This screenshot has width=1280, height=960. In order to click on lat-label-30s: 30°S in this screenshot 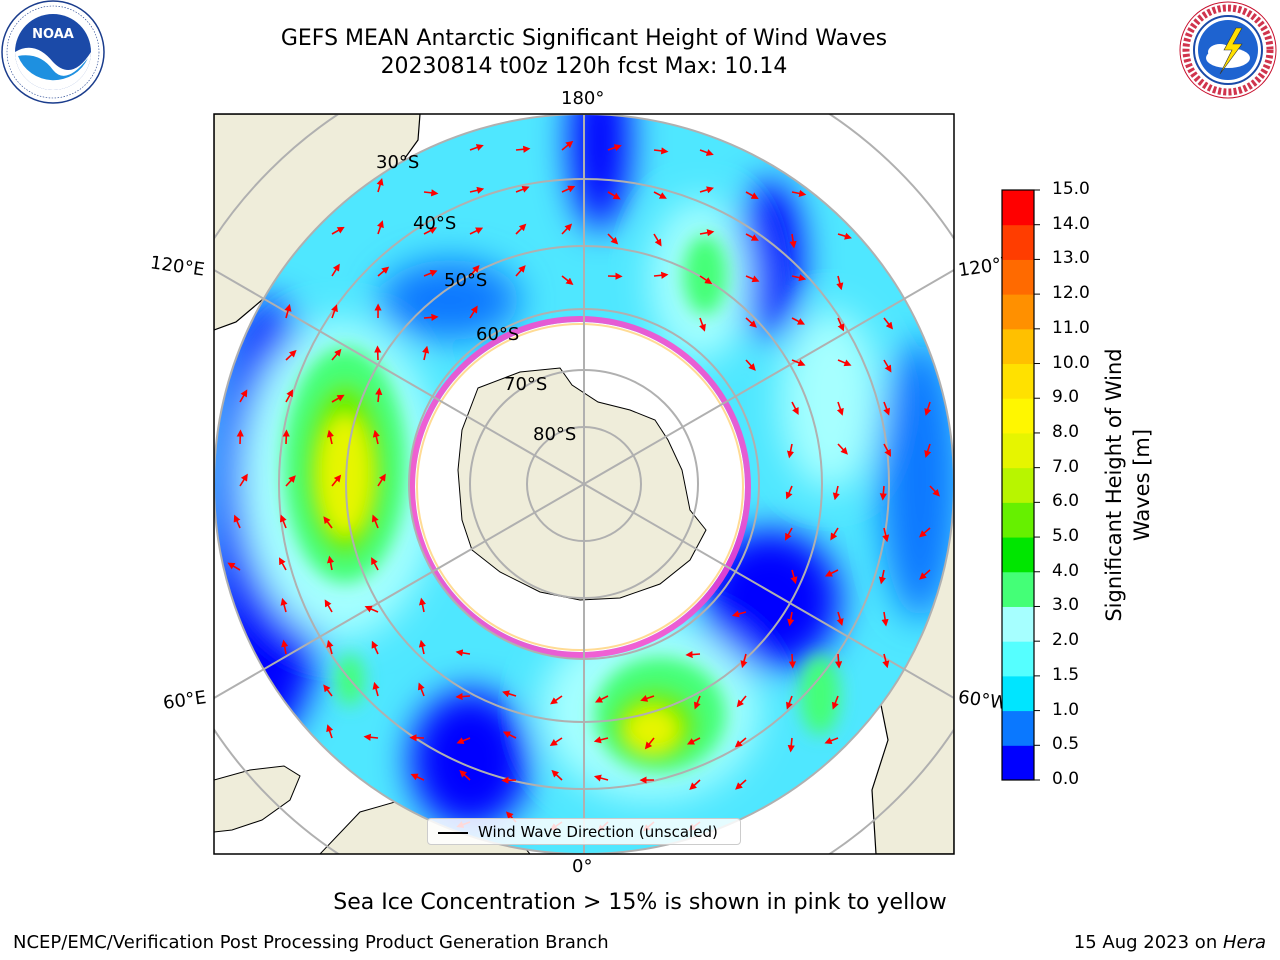, I will do `click(398, 162)`.